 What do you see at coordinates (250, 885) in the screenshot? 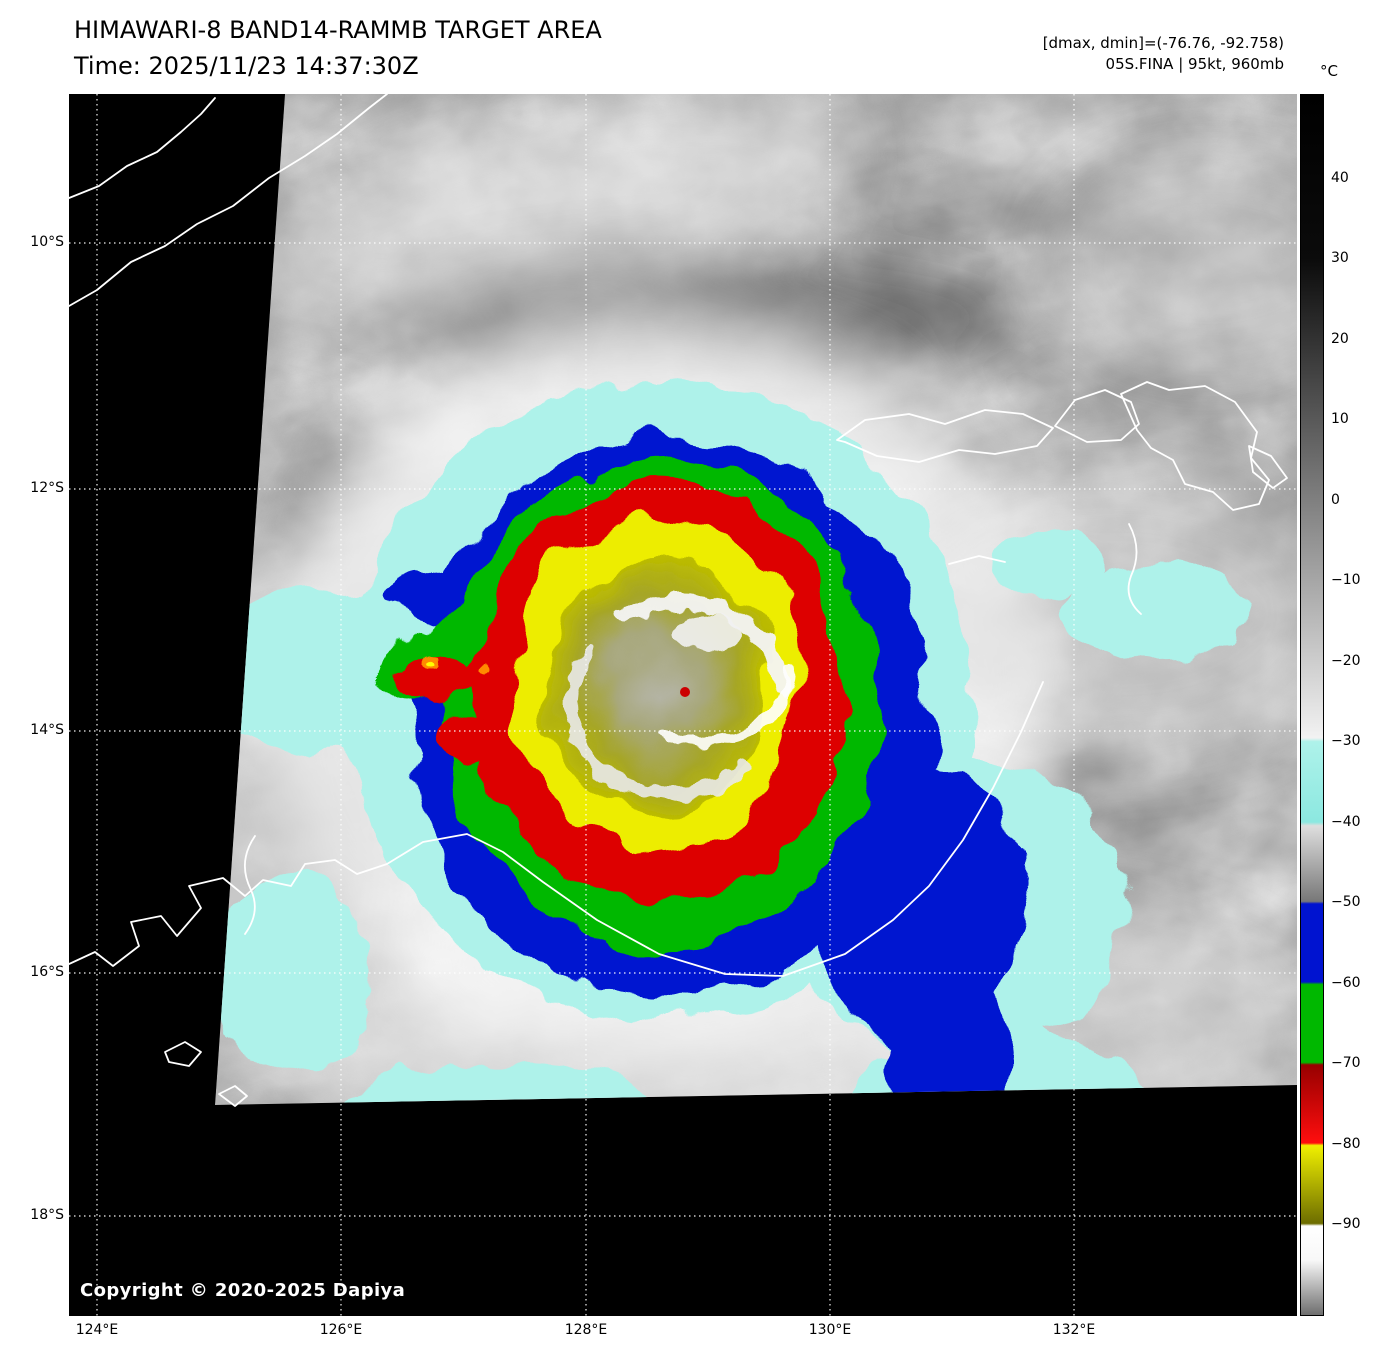
I see `coast-inlet` at bounding box center [250, 885].